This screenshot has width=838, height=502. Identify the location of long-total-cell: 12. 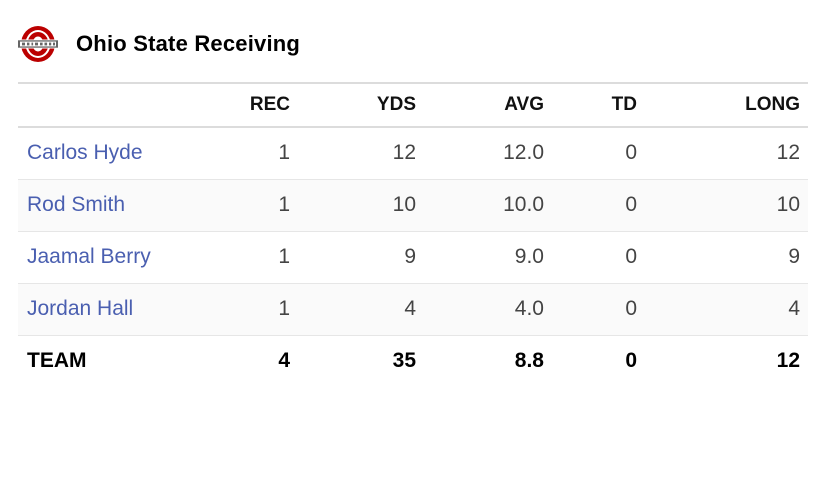
(788, 361).